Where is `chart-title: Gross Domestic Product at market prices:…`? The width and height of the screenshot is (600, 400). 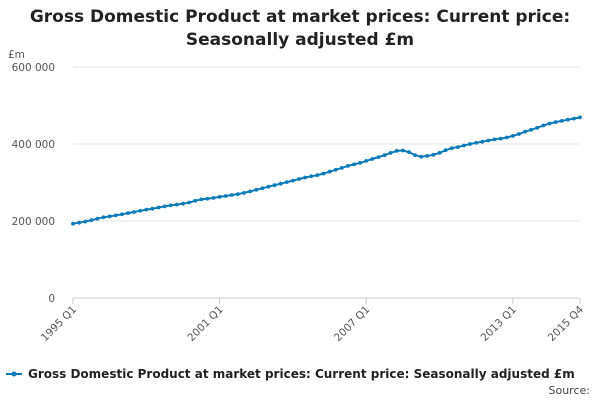
chart-title: Gross Domestic Product at market prices:… is located at coordinates (300, 28).